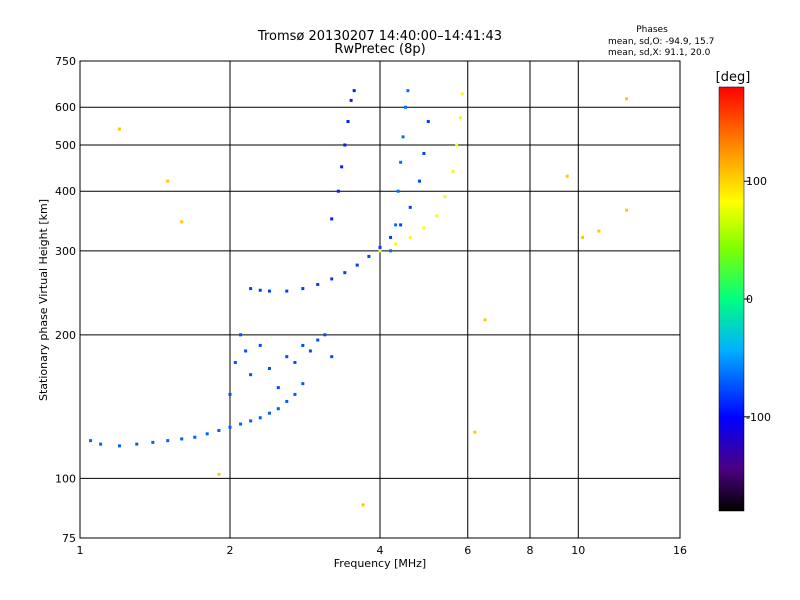 The image size is (800, 600). I want to click on y-tick-label: 75, so click(69, 538).